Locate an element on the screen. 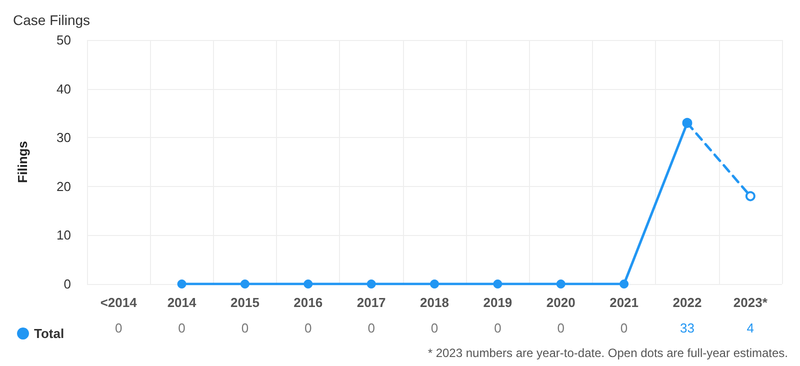 This screenshot has height=366, width=800. x-tick-label: 2020 is located at coordinates (561, 302).